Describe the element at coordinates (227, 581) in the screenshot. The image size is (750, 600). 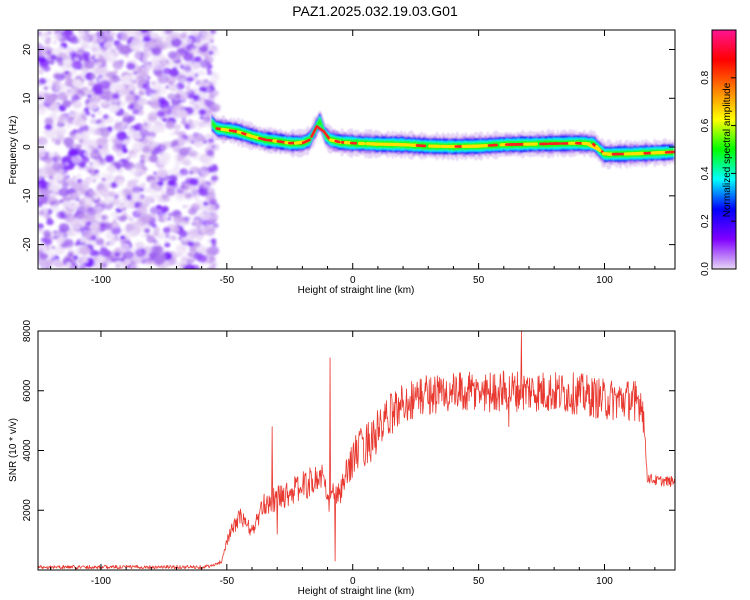
I see `x-tick-label: -50` at that location.